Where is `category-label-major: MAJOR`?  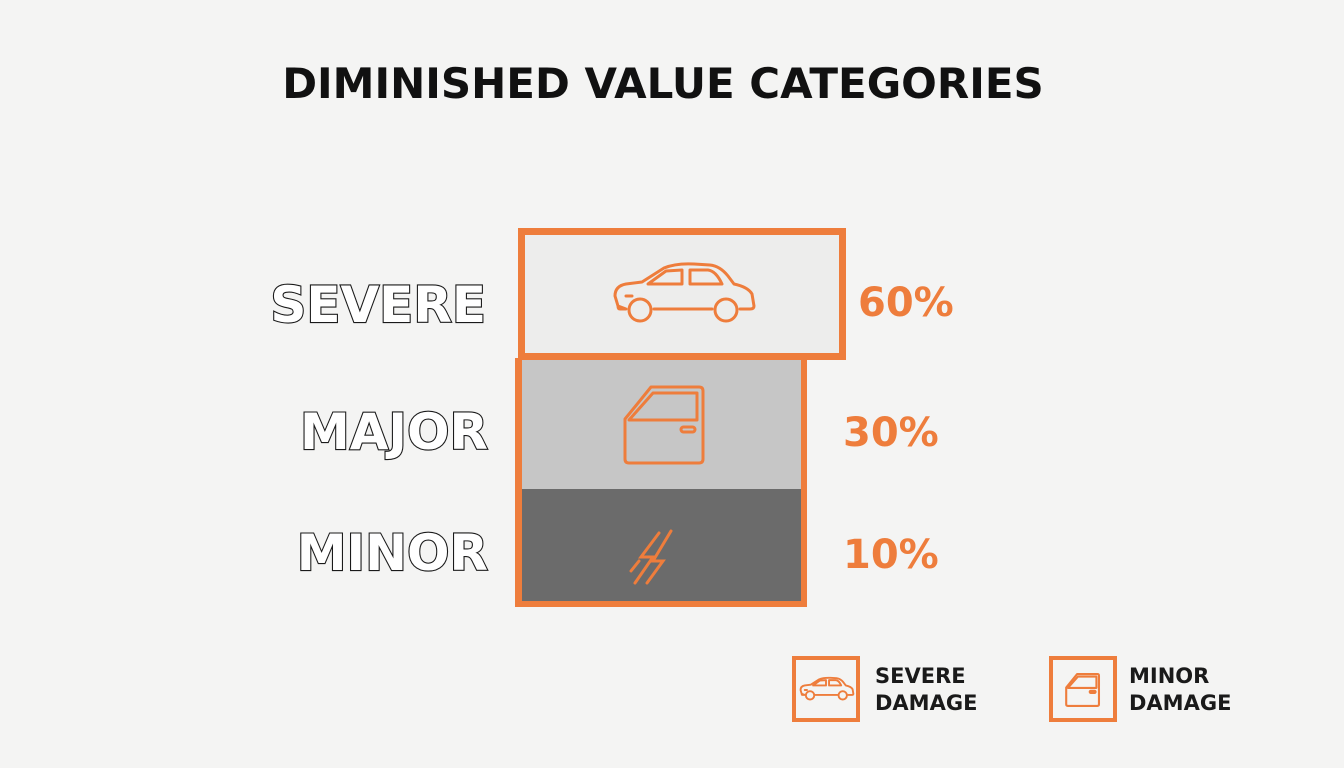 category-label-major: MAJOR is located at coordinates (394, 432).